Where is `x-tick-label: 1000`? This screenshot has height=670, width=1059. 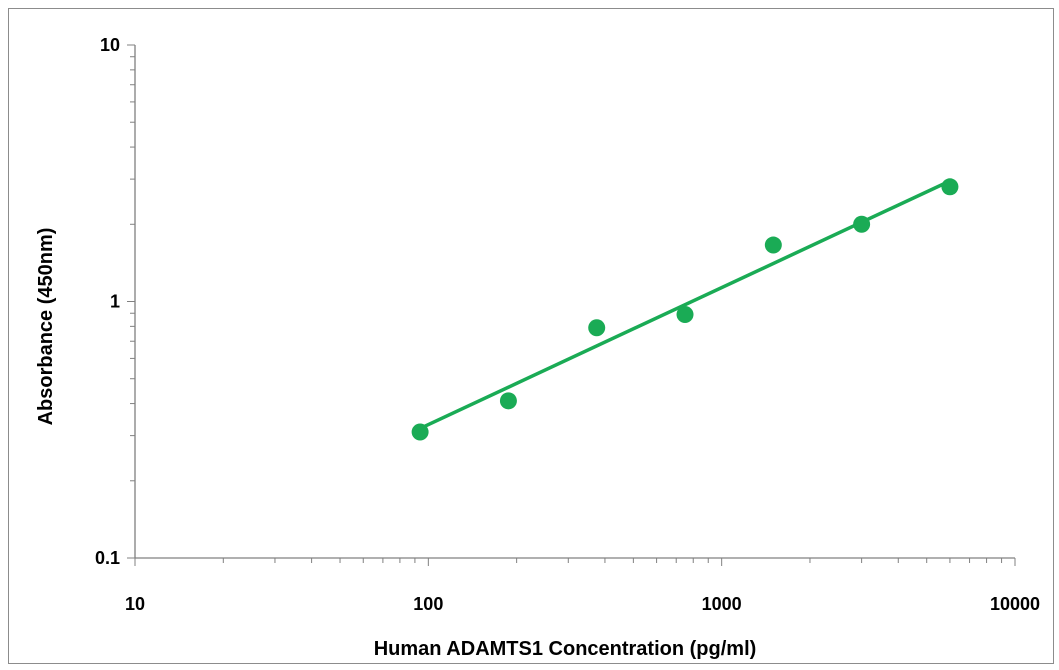 x-tick-label: 1000 is located at coordinates (722, 604).